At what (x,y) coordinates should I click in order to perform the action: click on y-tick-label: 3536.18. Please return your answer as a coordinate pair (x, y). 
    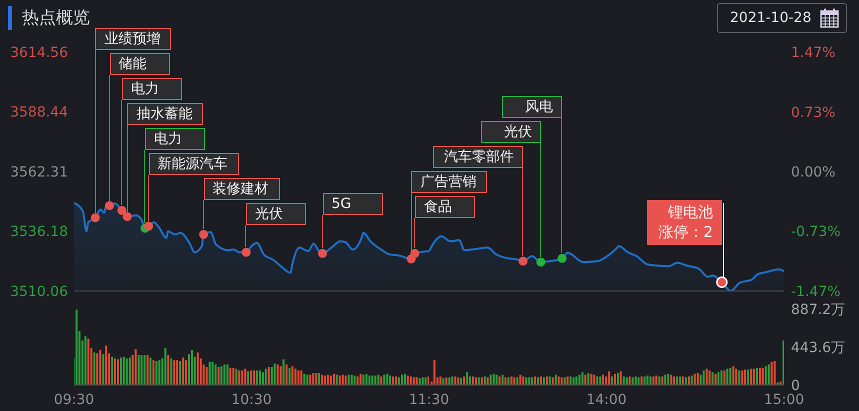
    Looking at the image, I should click on (39, 232).